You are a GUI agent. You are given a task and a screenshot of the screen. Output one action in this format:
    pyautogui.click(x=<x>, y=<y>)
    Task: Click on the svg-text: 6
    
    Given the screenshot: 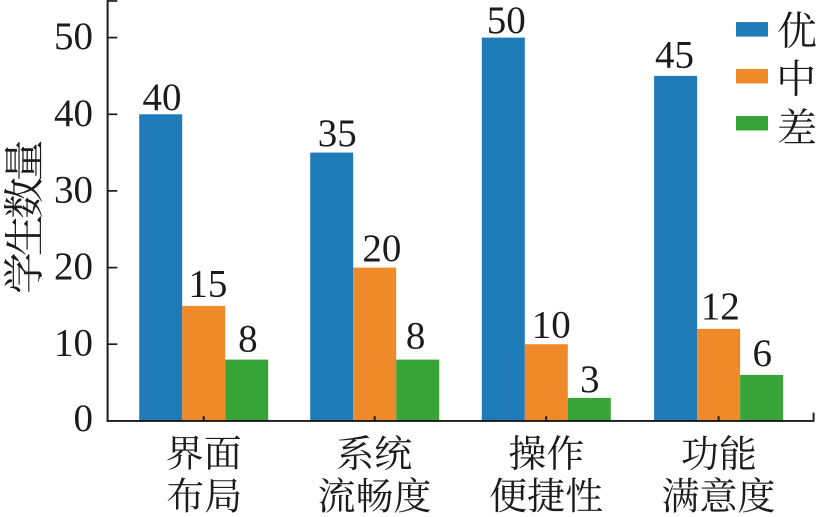 What is the action you would take?
    pyautogui.click(x=763, y=353)
    